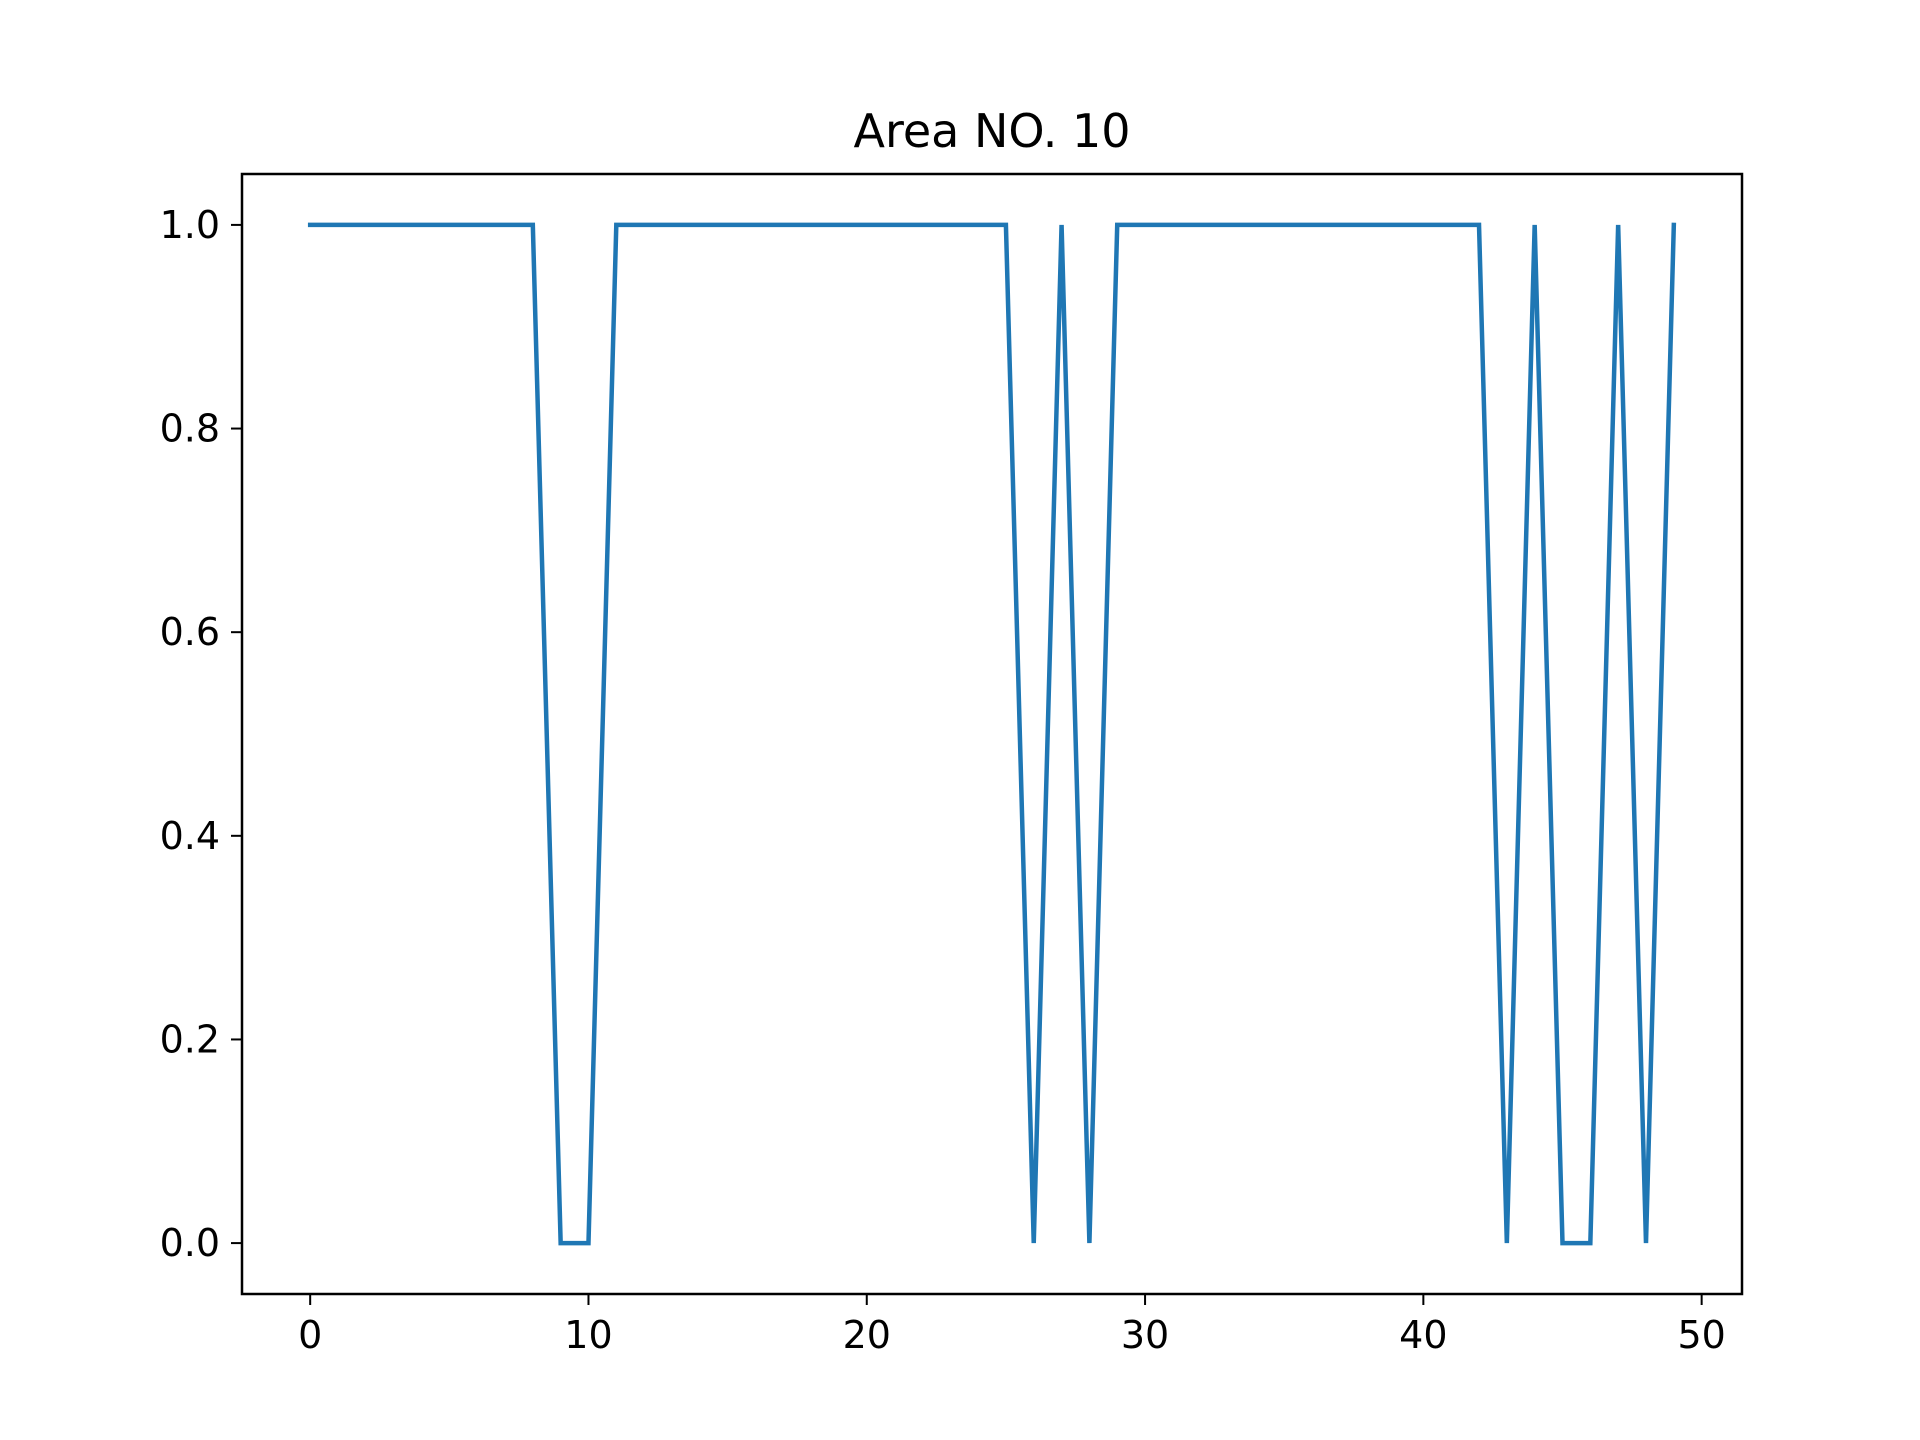 This screenshot has height=1440, width=1920. Describe the element at coordinates (190, 429) in the screenshot. I see `y-tick-label: 0.8` at that location.